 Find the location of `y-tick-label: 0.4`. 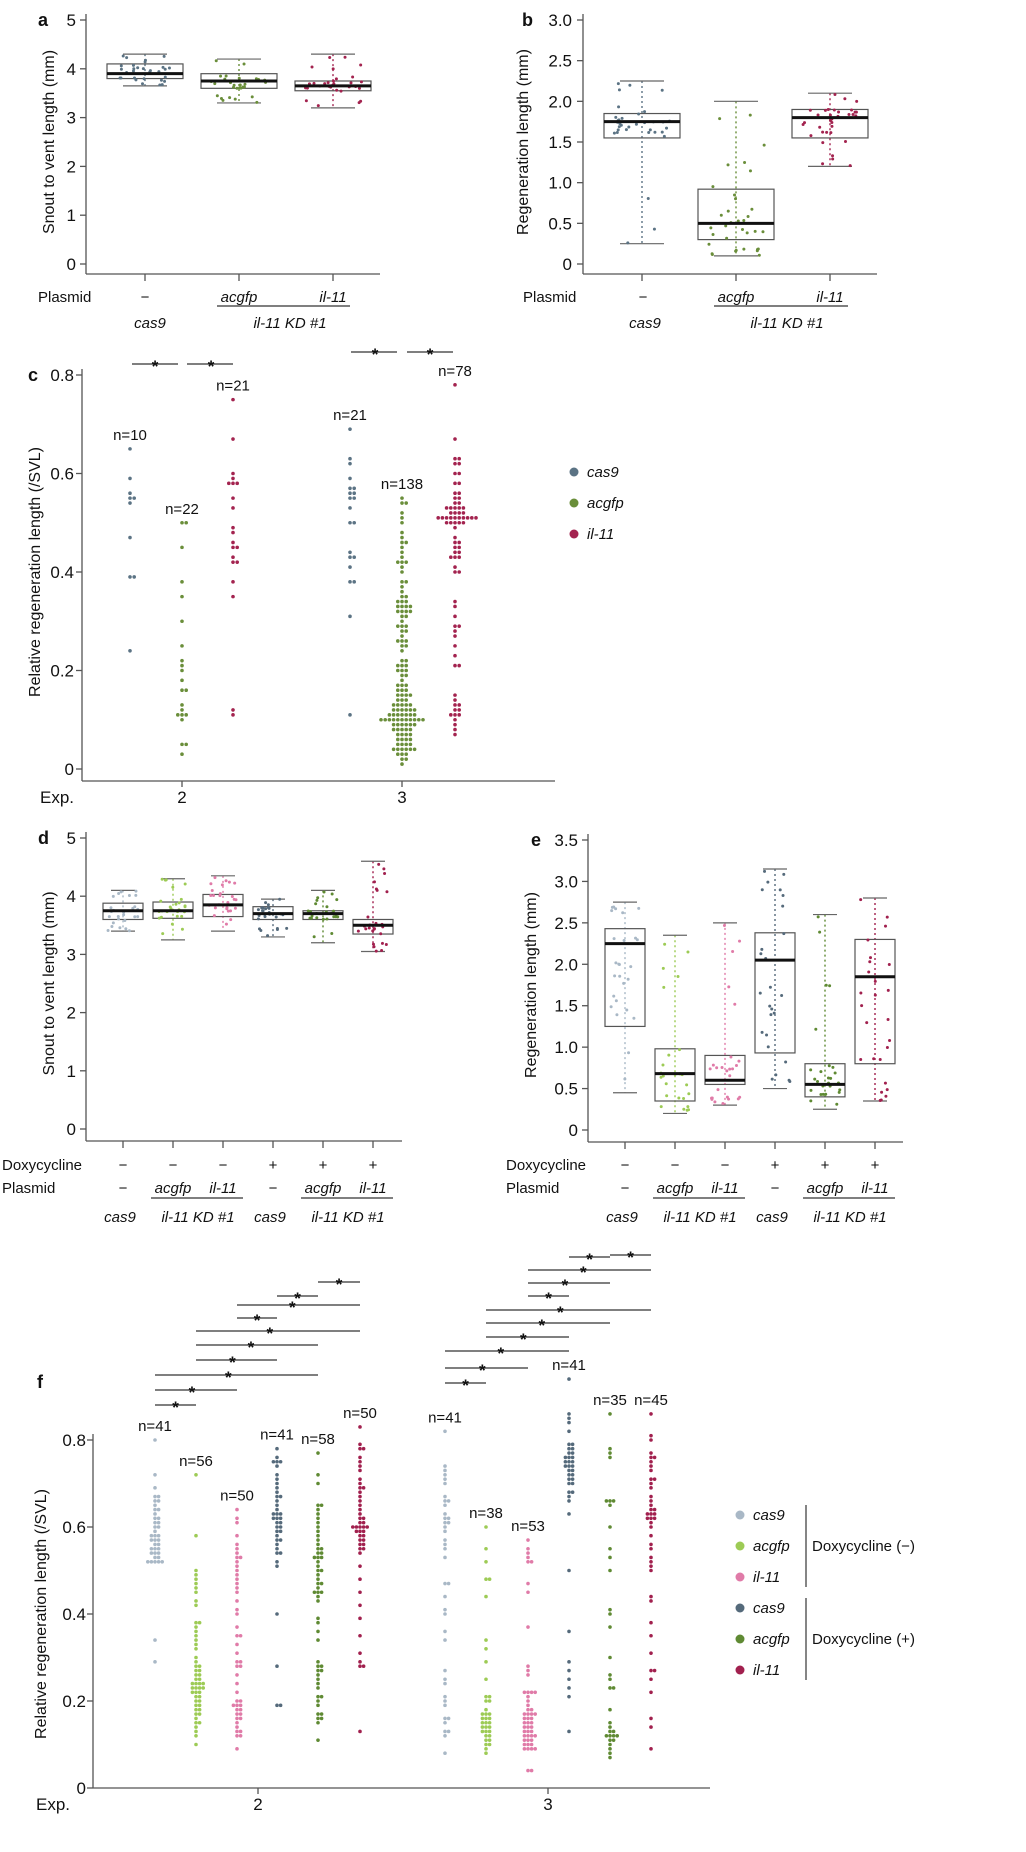

y-tick-label: 0.4 is located at coordinates (62, 572).